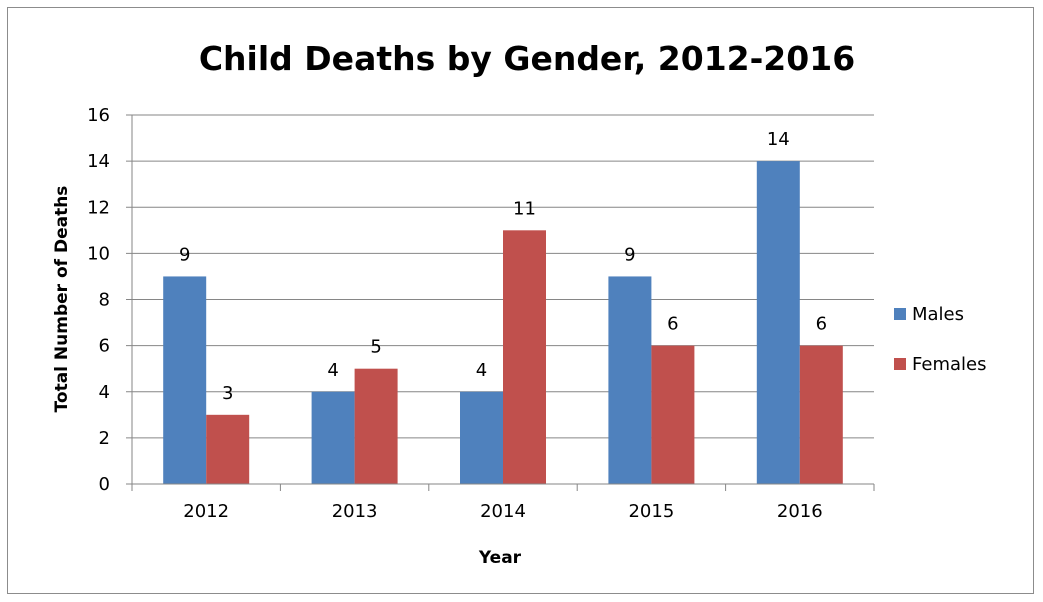 The height and width of the screenshot is (602, 1043). I want to click on y-tick-label: 2, so click(104, 438).